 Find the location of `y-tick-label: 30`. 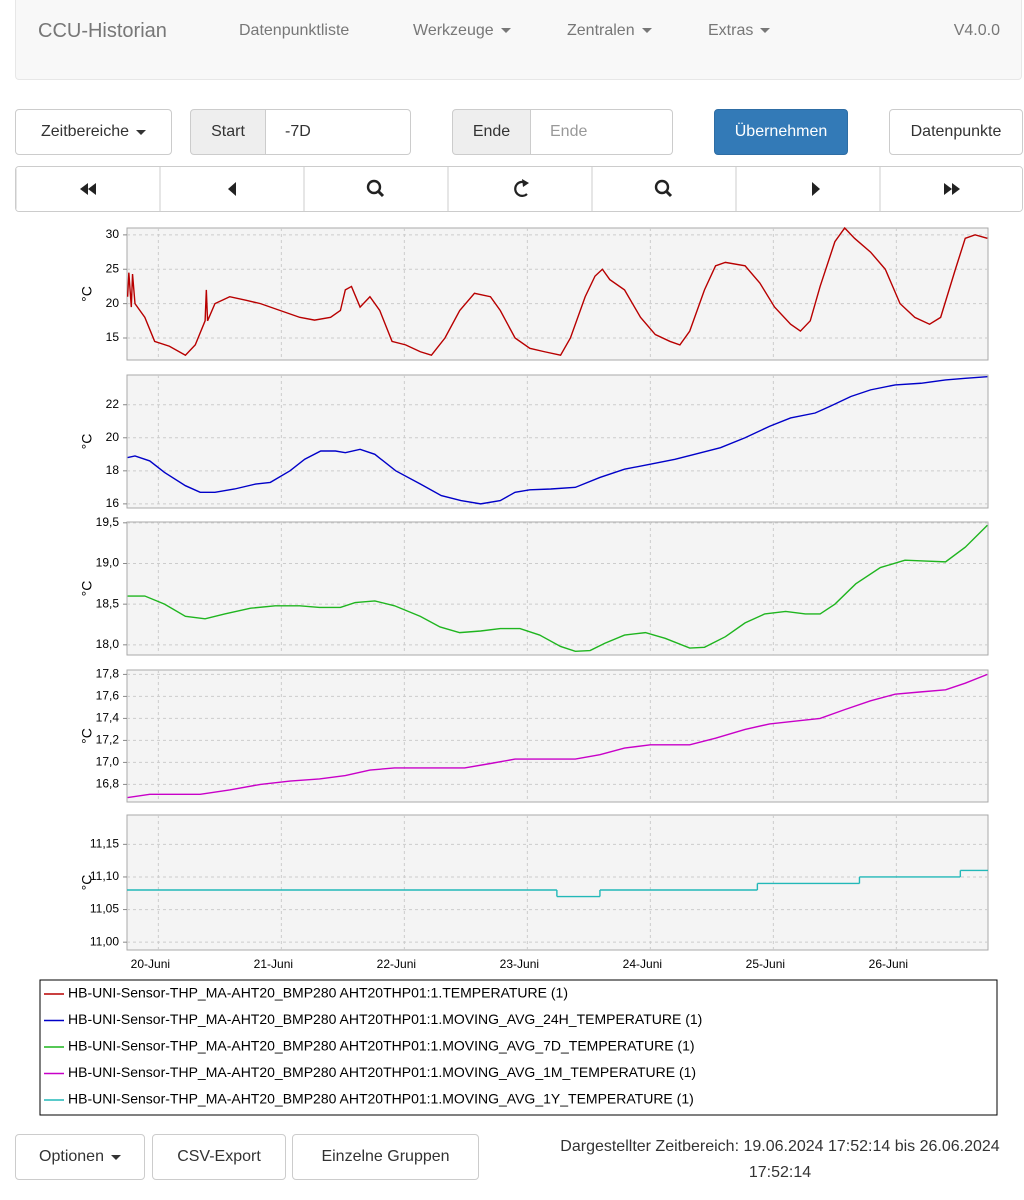

y-tick-label: 30 is located at coordinates (113, 234).